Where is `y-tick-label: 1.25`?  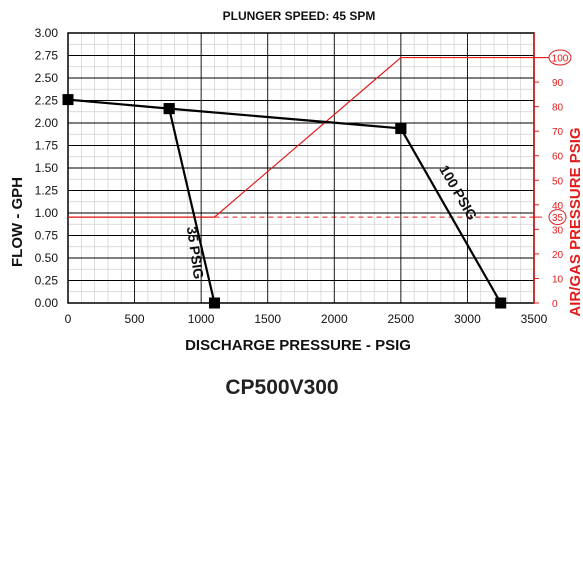 y-tick-label: 1.25 is located at coordinates (47, 191).